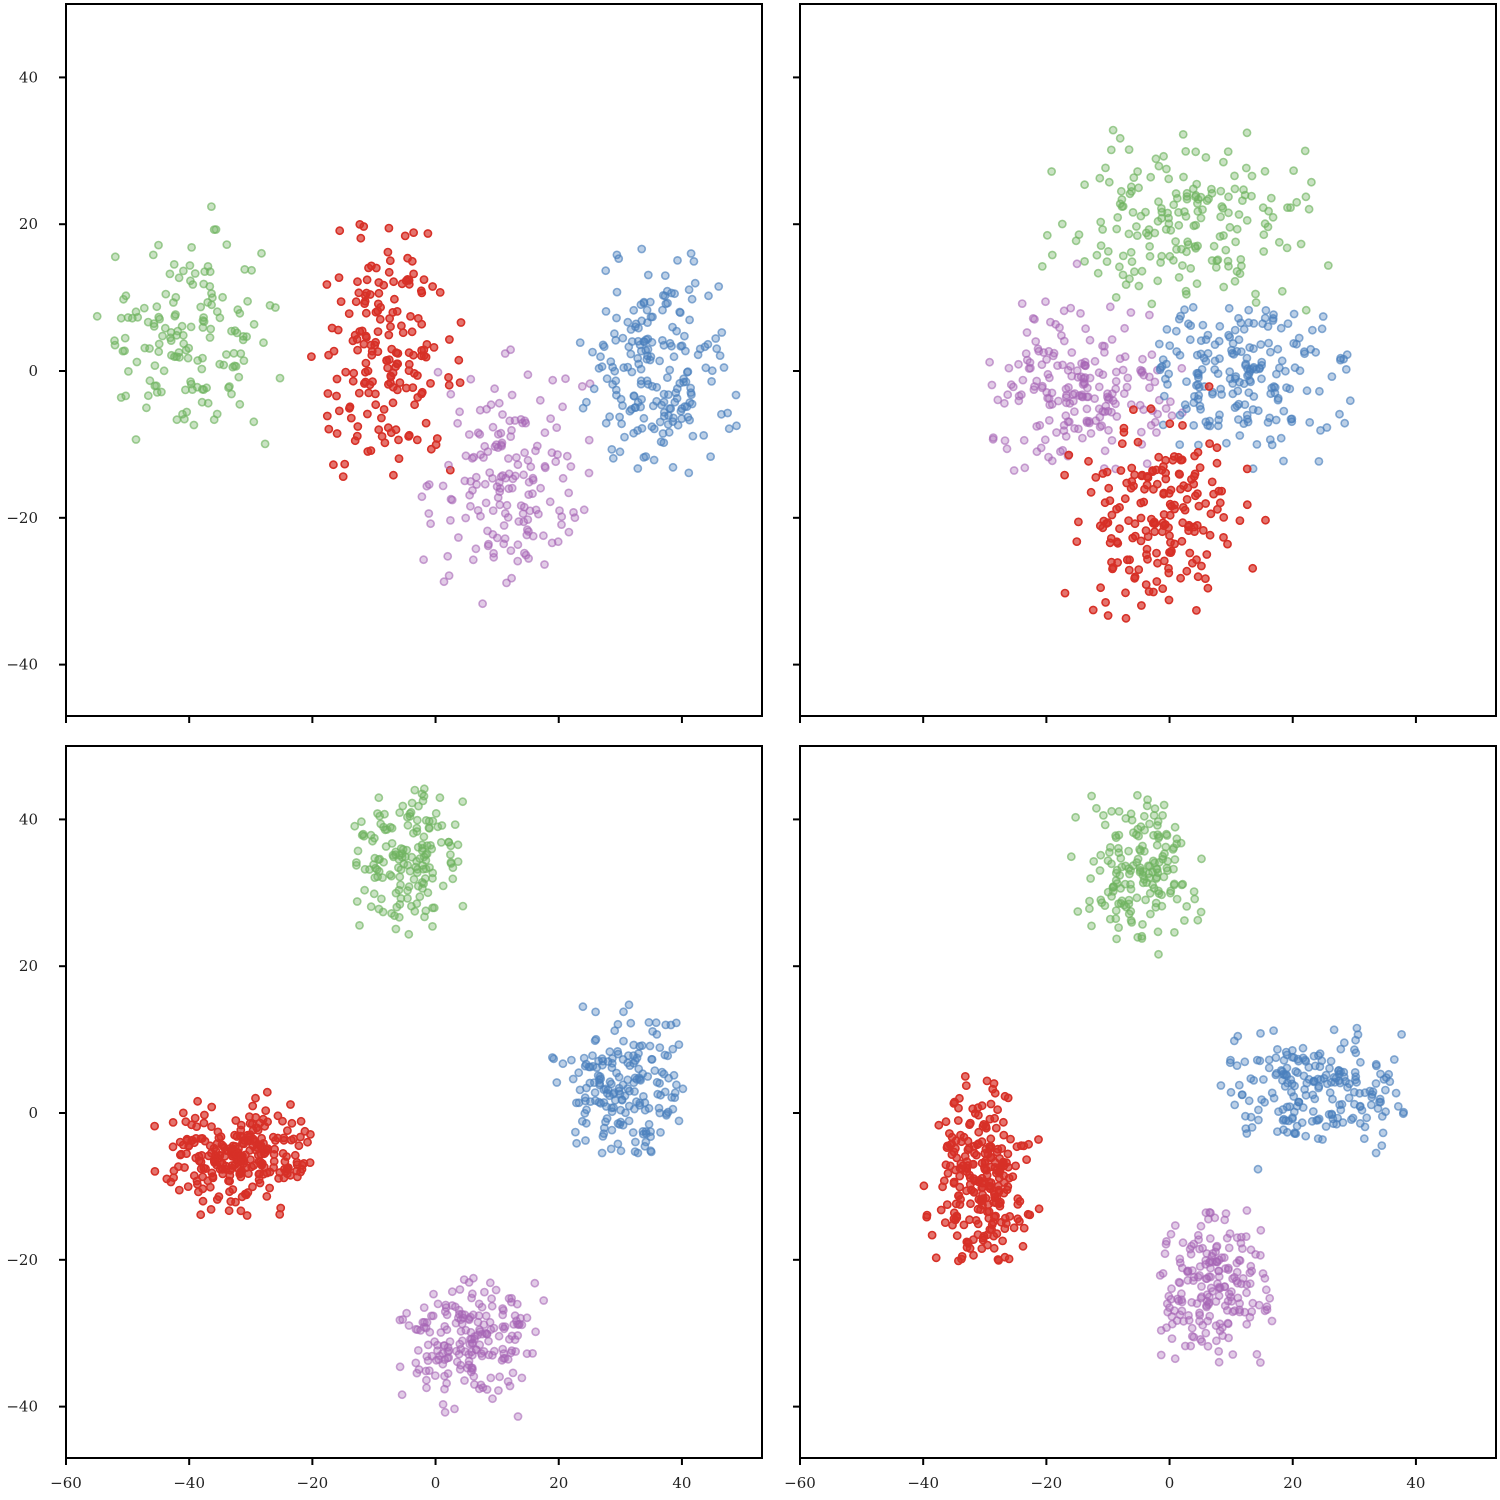 The width and height of the screenshot is (1500, 1500). Describe the element at coordinates (22, 665) in the screenshot. I see `y-tick-label: −40` at that location.